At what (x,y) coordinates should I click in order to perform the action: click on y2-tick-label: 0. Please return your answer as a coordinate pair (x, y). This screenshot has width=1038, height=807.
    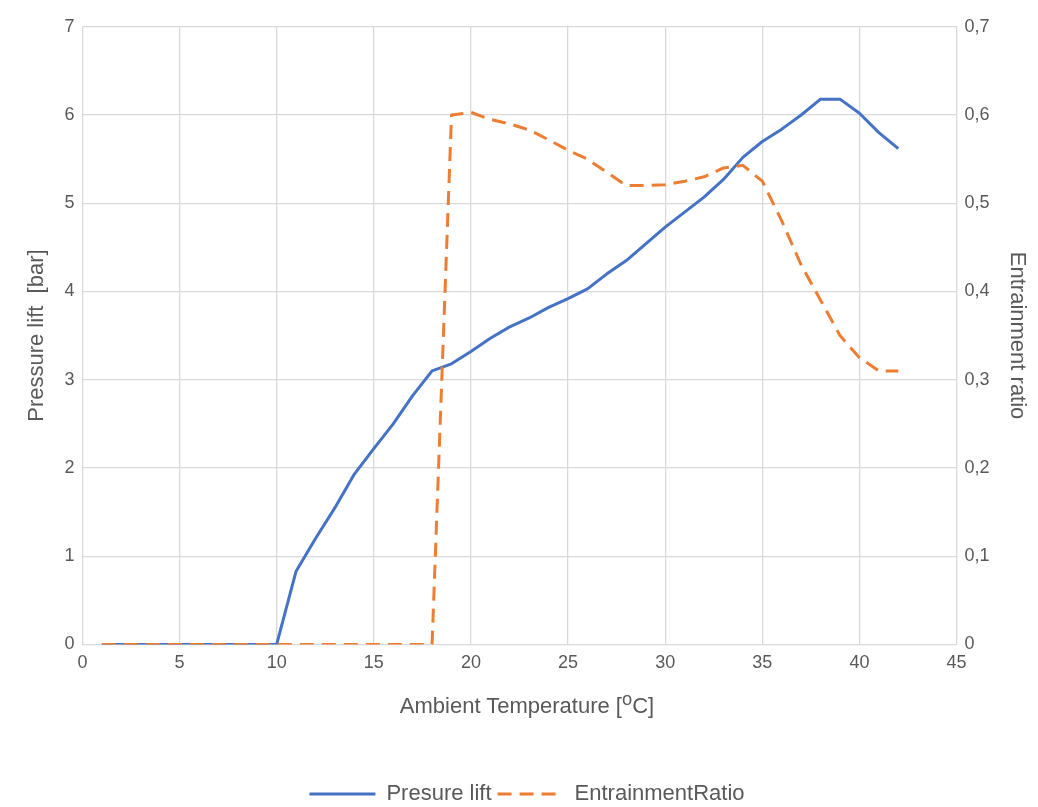
    Looking at the image, I should click on (969, 643).